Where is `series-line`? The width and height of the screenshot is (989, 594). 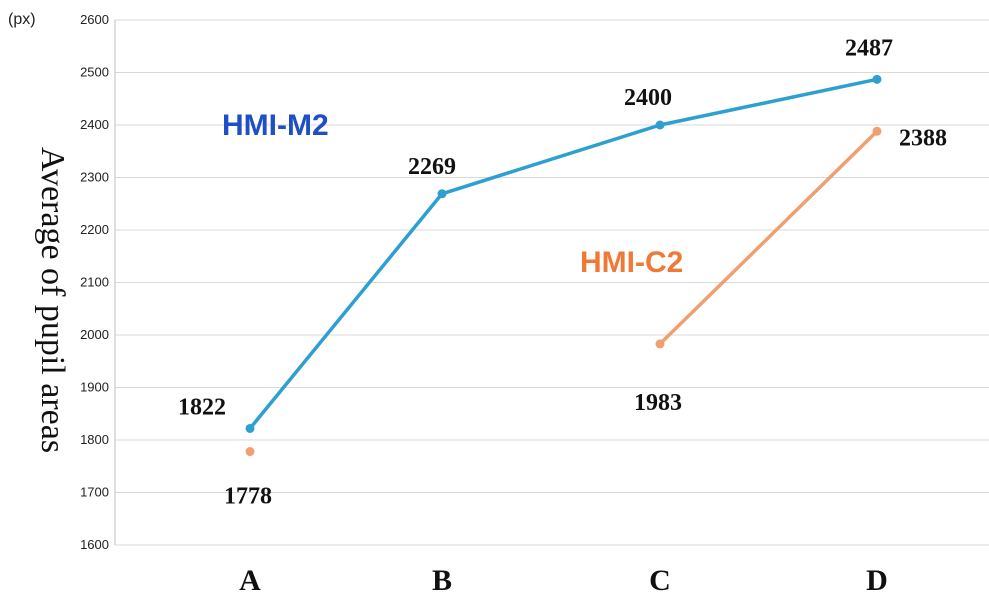
series-line is located at coordinates (768, 238).